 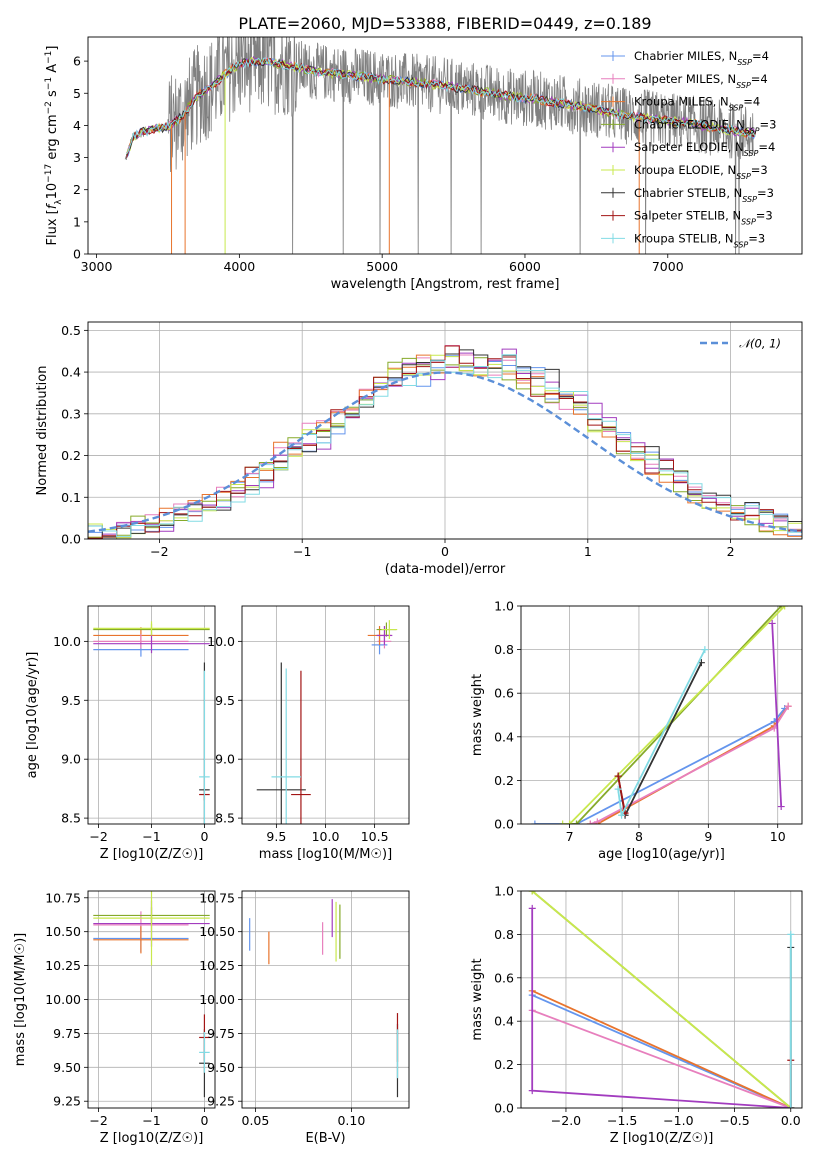 I want to click on y-label-part: Flux [, so click(x=52, y=227).